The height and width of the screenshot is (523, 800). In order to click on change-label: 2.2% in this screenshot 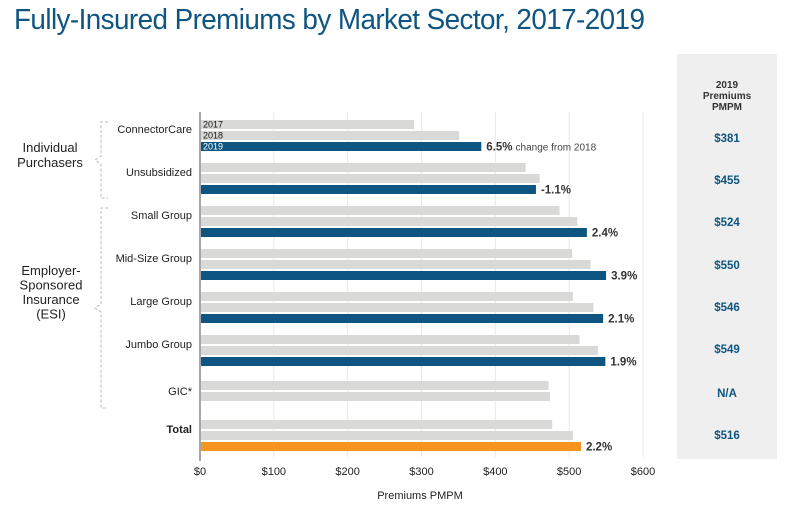, I will do `click(599, 448)`.